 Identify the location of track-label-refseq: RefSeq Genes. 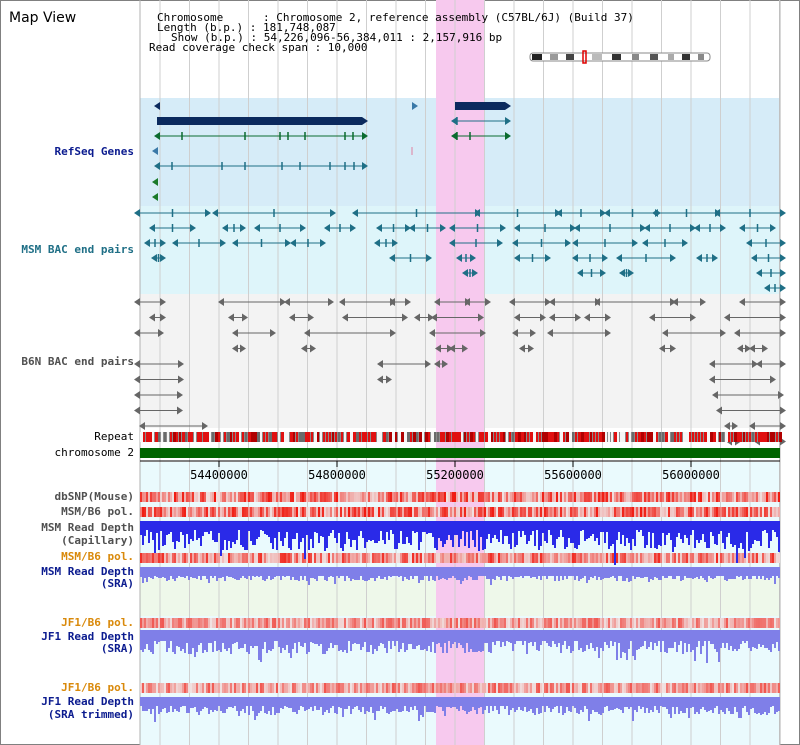
(94, 151).